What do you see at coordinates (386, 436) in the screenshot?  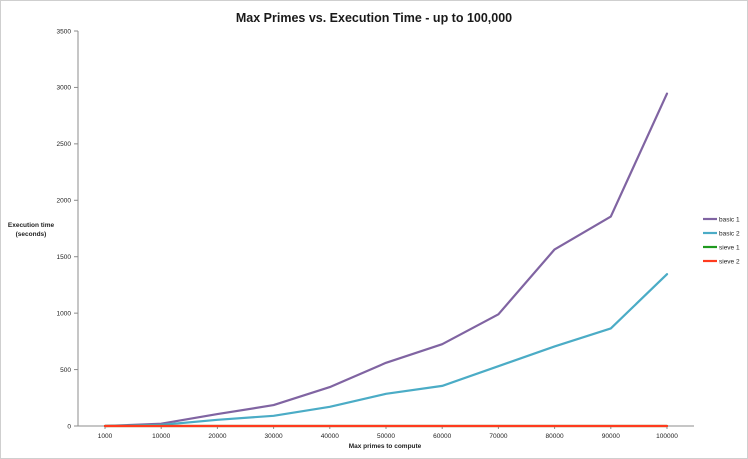 I see `x-tick-label: 50000` at bounding box center [386, 436].